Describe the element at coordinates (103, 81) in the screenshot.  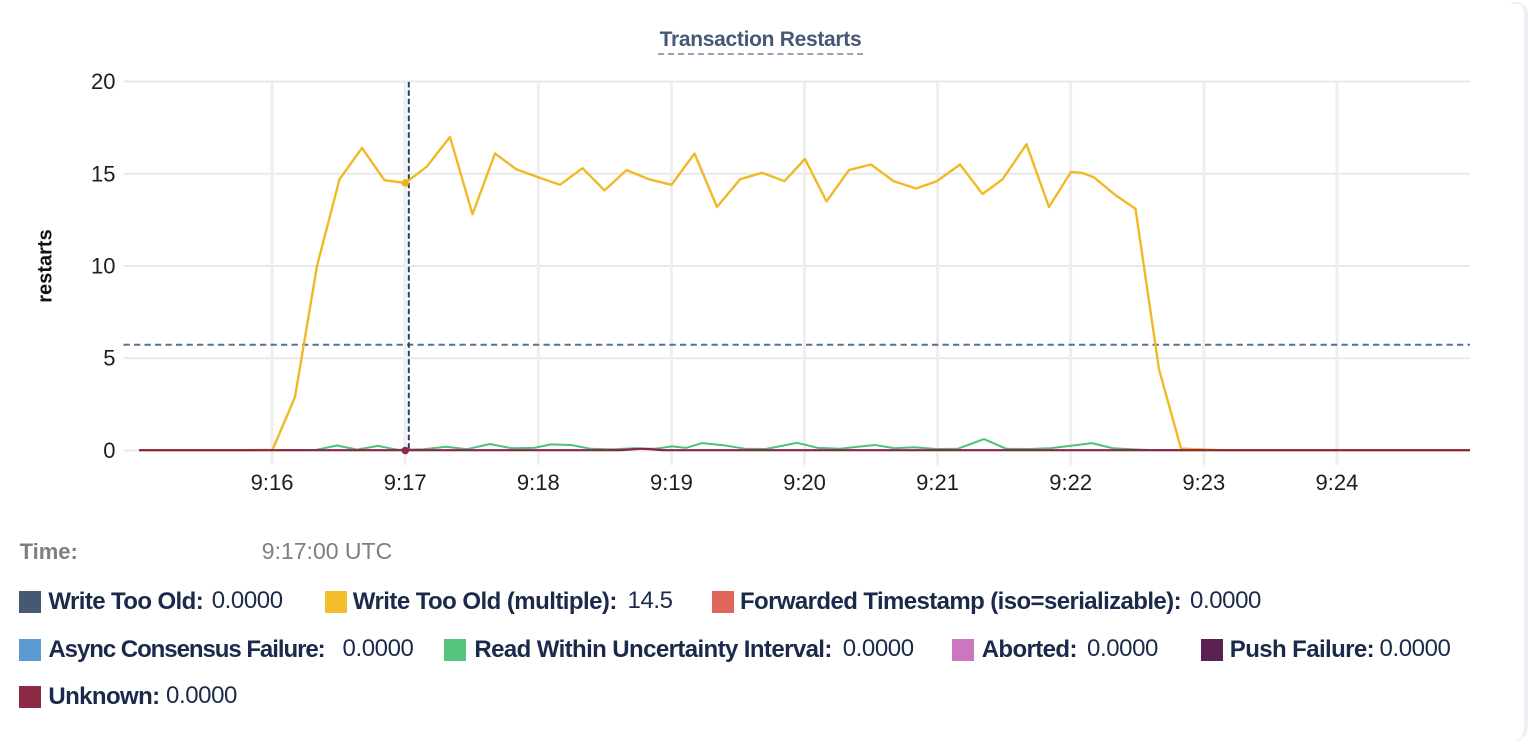
I see `svg-text: 20` at that location.